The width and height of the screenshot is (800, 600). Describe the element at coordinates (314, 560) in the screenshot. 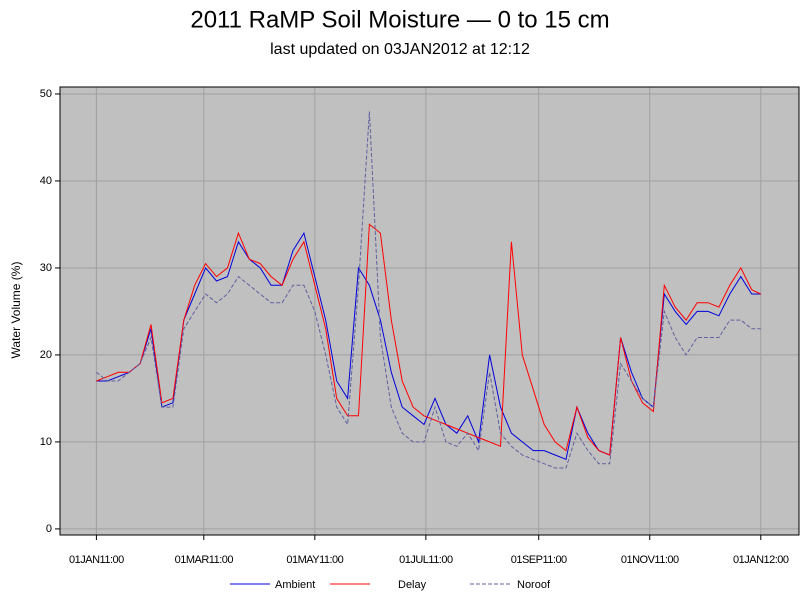

I see `x-tick-label: 01MAY11:00` at that location.